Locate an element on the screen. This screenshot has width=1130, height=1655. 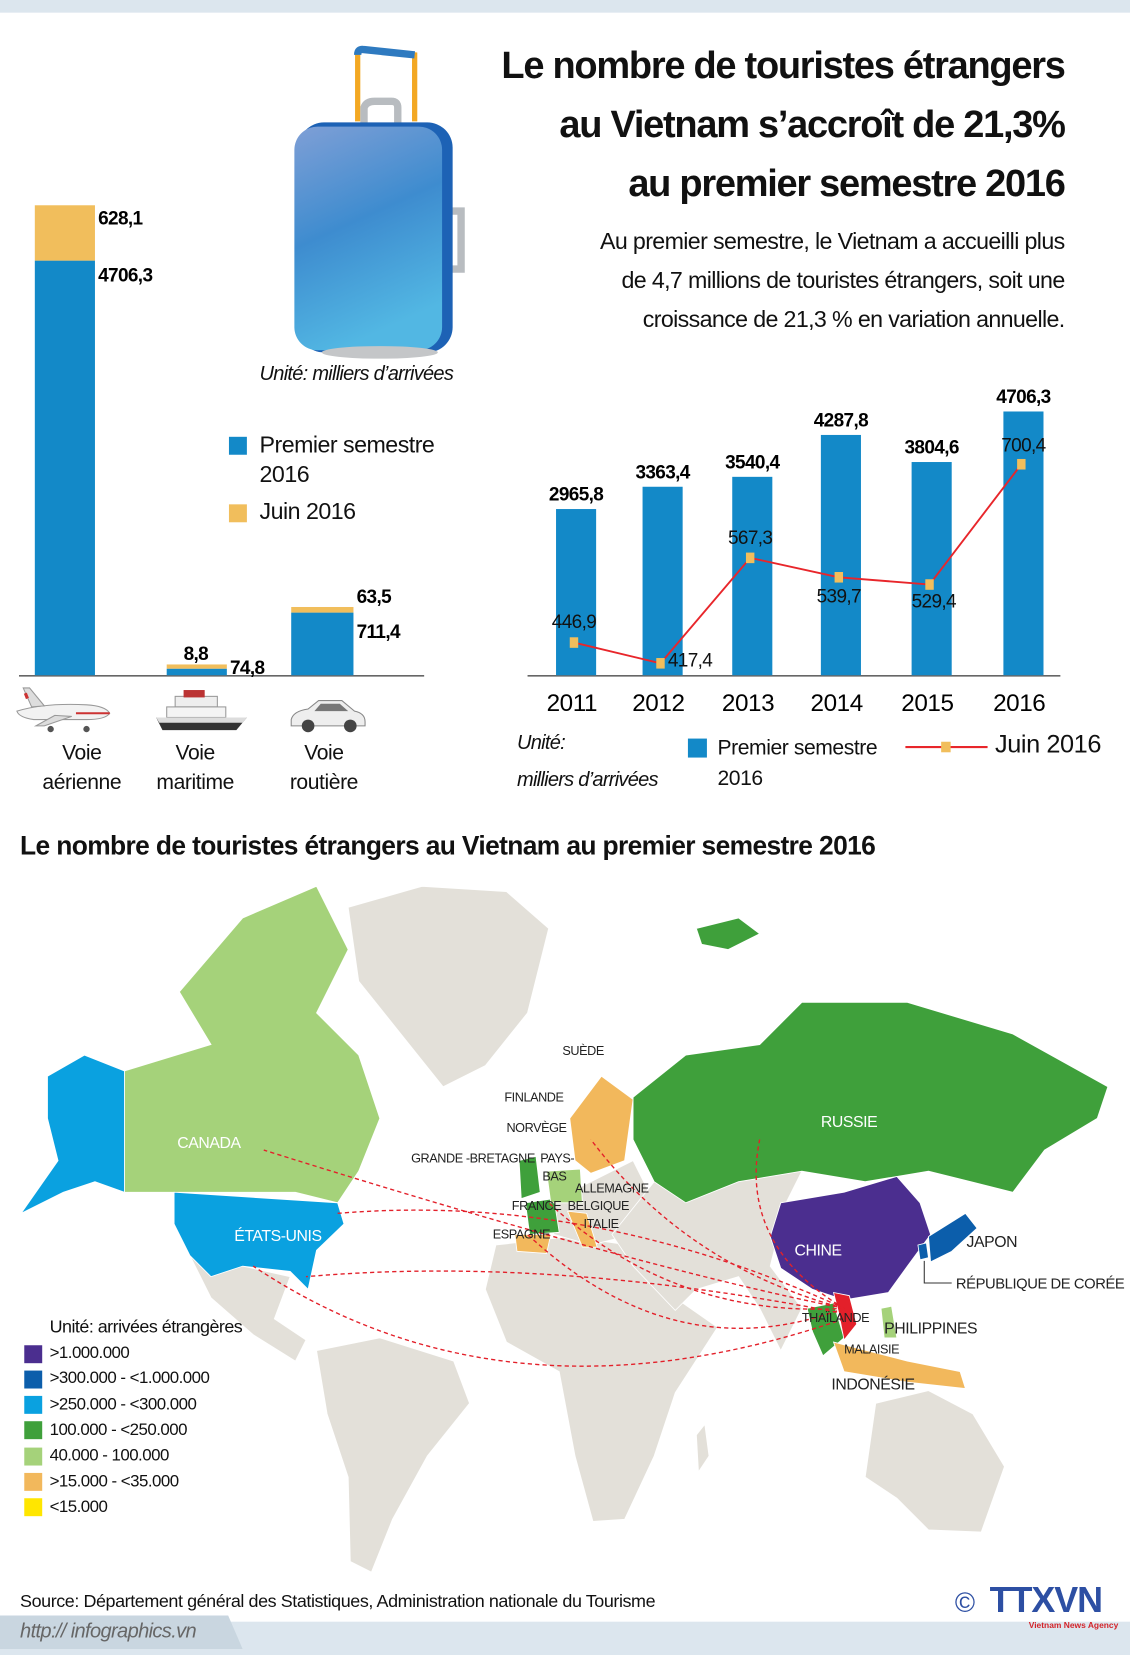
arctic-islands is located at coordinates (728, 934).